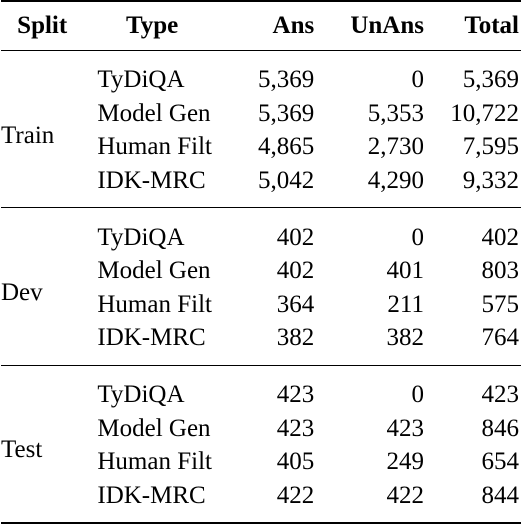 Image resolution: width=524 pixels, height=532 pixels. Describe the element at coordinates (500, 271) in the screenshot. I see `total-cell: 803` at that location.